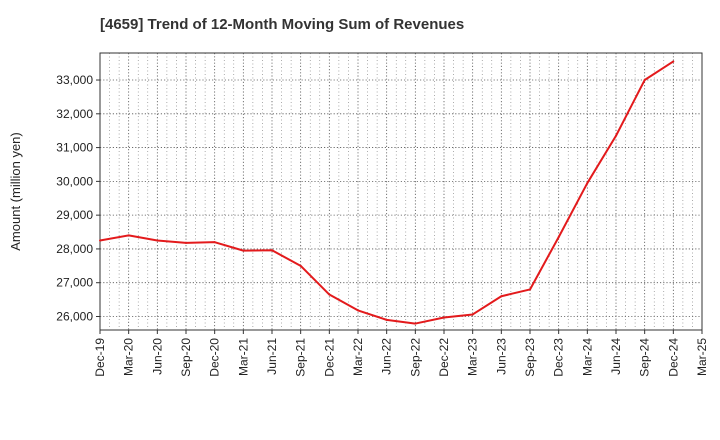  Describe the element at coordinates (186, 357) in the screenshot. I see `x-tick-label: Sep-20` at that location.